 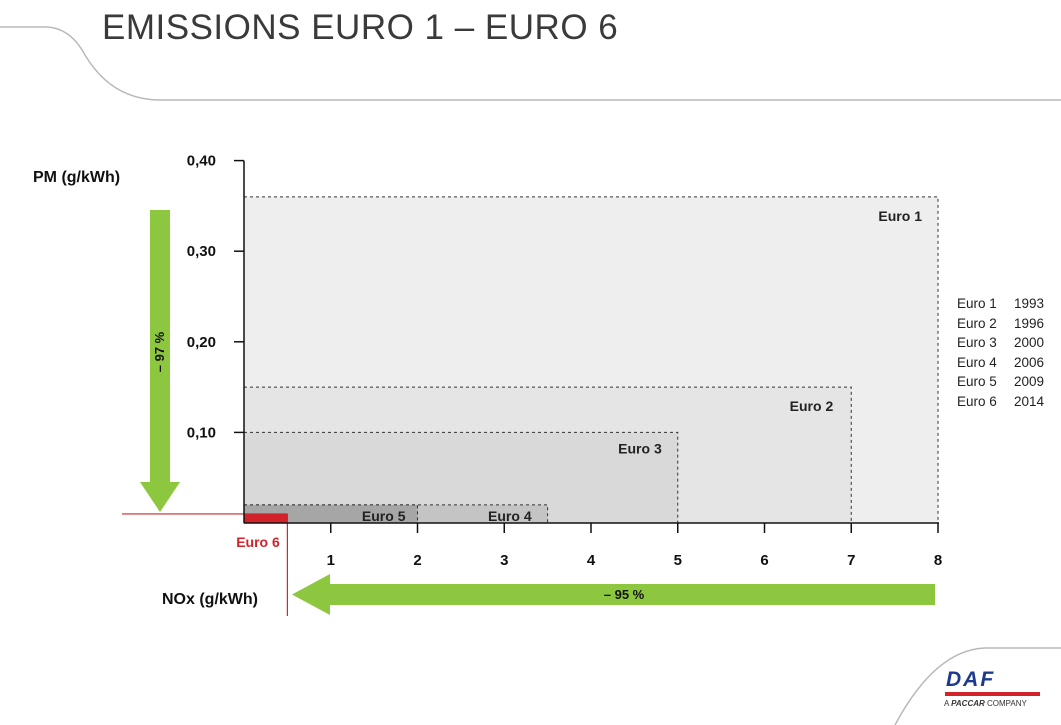 I want to click on legend-standard: Euro 2, so click(x=977, y=323).